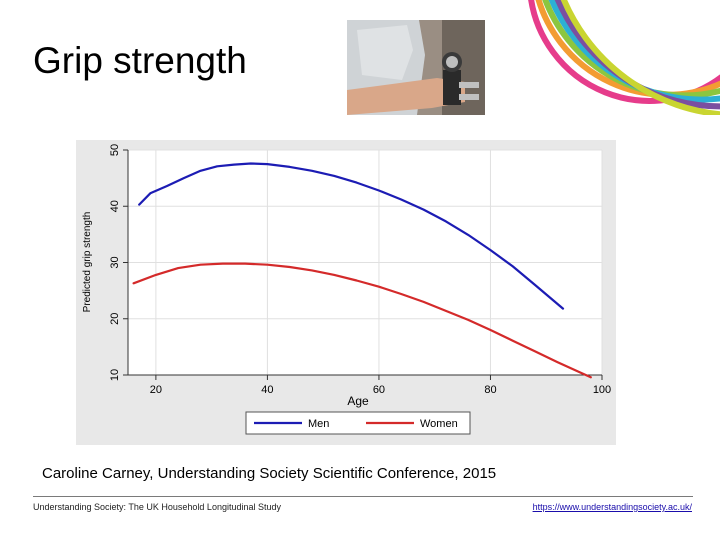 This screenshot has height=540, width=720. I want to click on footer-divider, so click(363, 496).